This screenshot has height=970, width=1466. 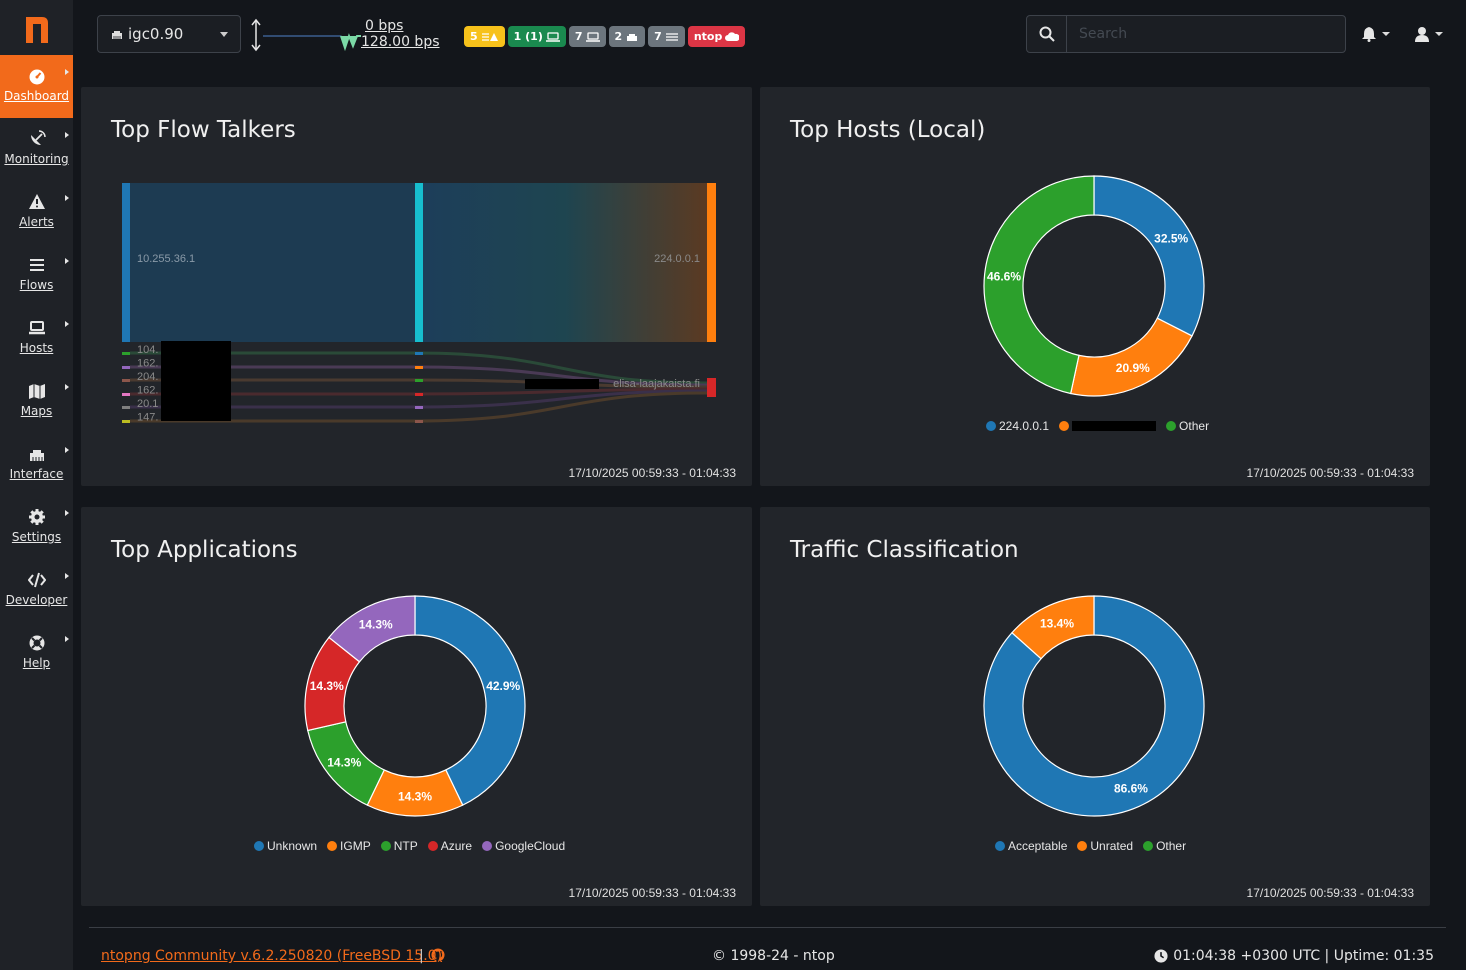 I want to click on legend-item: Acceptable, so click(x=1031, y=846).